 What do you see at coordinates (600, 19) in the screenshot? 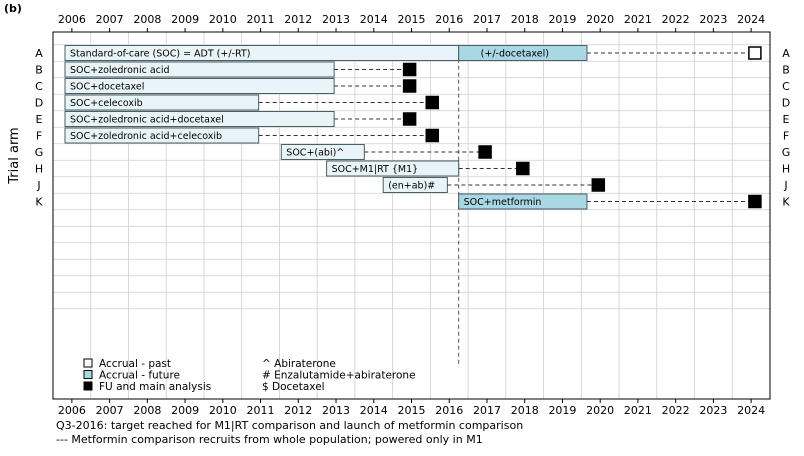
I see `top-year-axis-tick-label: 2020` at bounding box center [600, 19].